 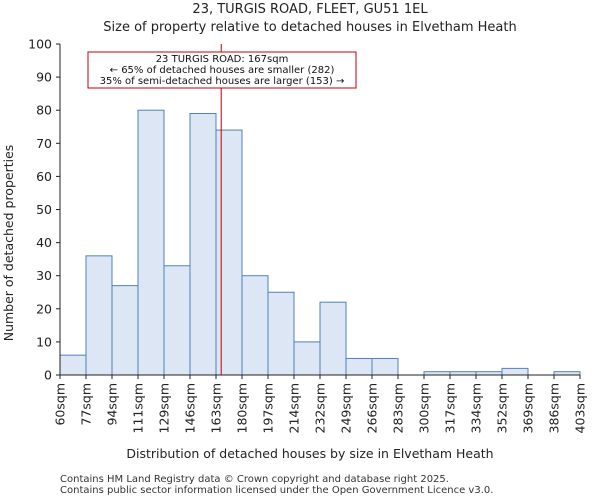 I want to click on x-tick-label-232sqm: 232sqm, so click(x=320, y=408).